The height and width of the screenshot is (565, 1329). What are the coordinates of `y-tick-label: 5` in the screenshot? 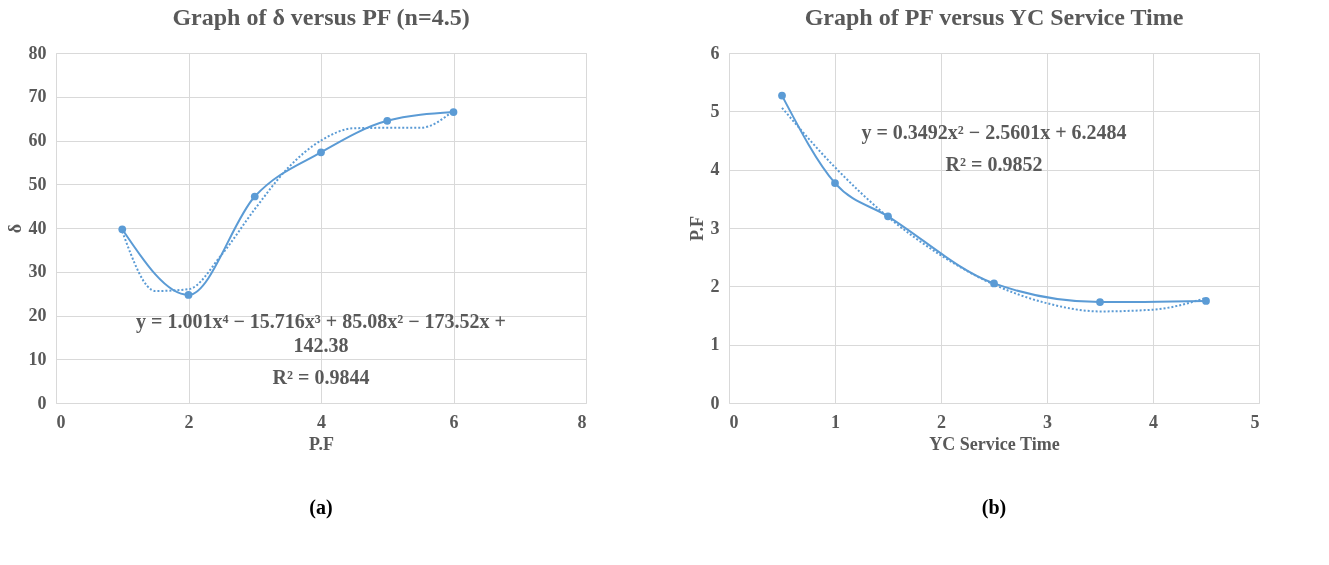 It's located at (715, 110).